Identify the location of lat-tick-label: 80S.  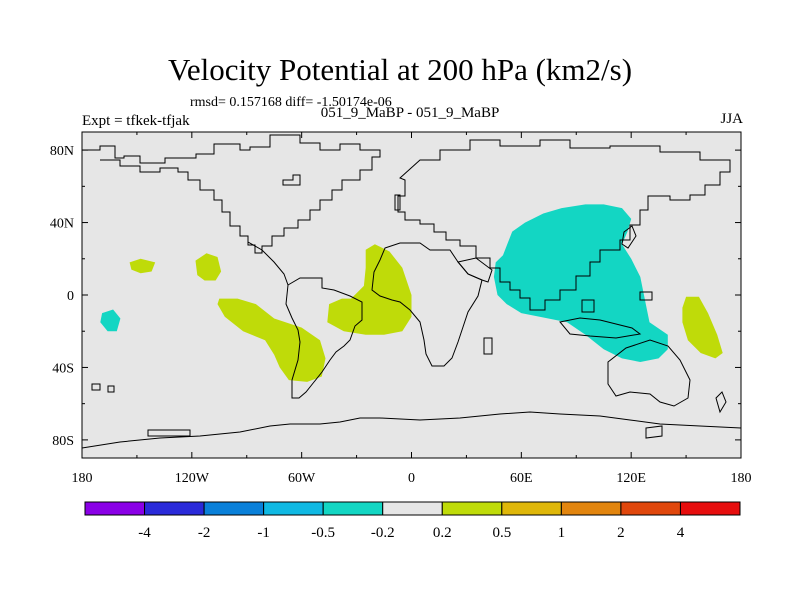
(63, 441).